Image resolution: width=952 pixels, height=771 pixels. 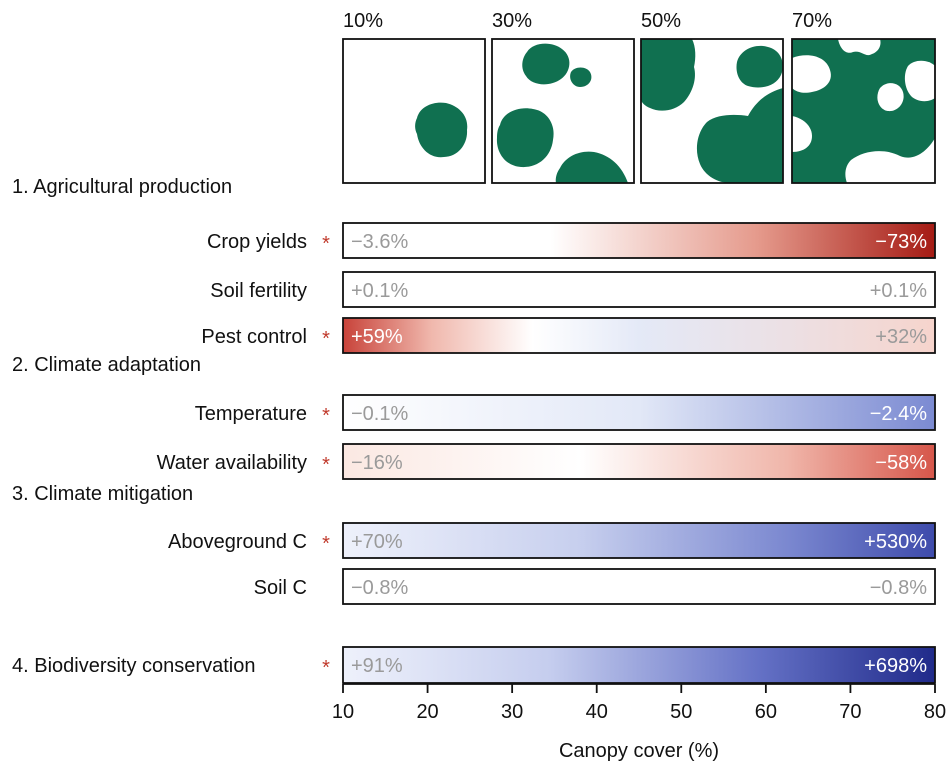 What do you see at coordinates (935, 712) in the screenshot?
I see `x-tick-label-80: 80` at bounding box center [935, 712].